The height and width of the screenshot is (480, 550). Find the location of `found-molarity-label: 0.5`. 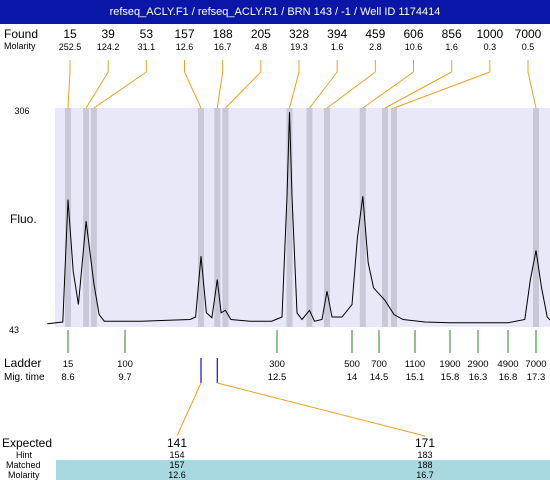

found-molarity-label: 0.5 is located at coordinates (528, 47).